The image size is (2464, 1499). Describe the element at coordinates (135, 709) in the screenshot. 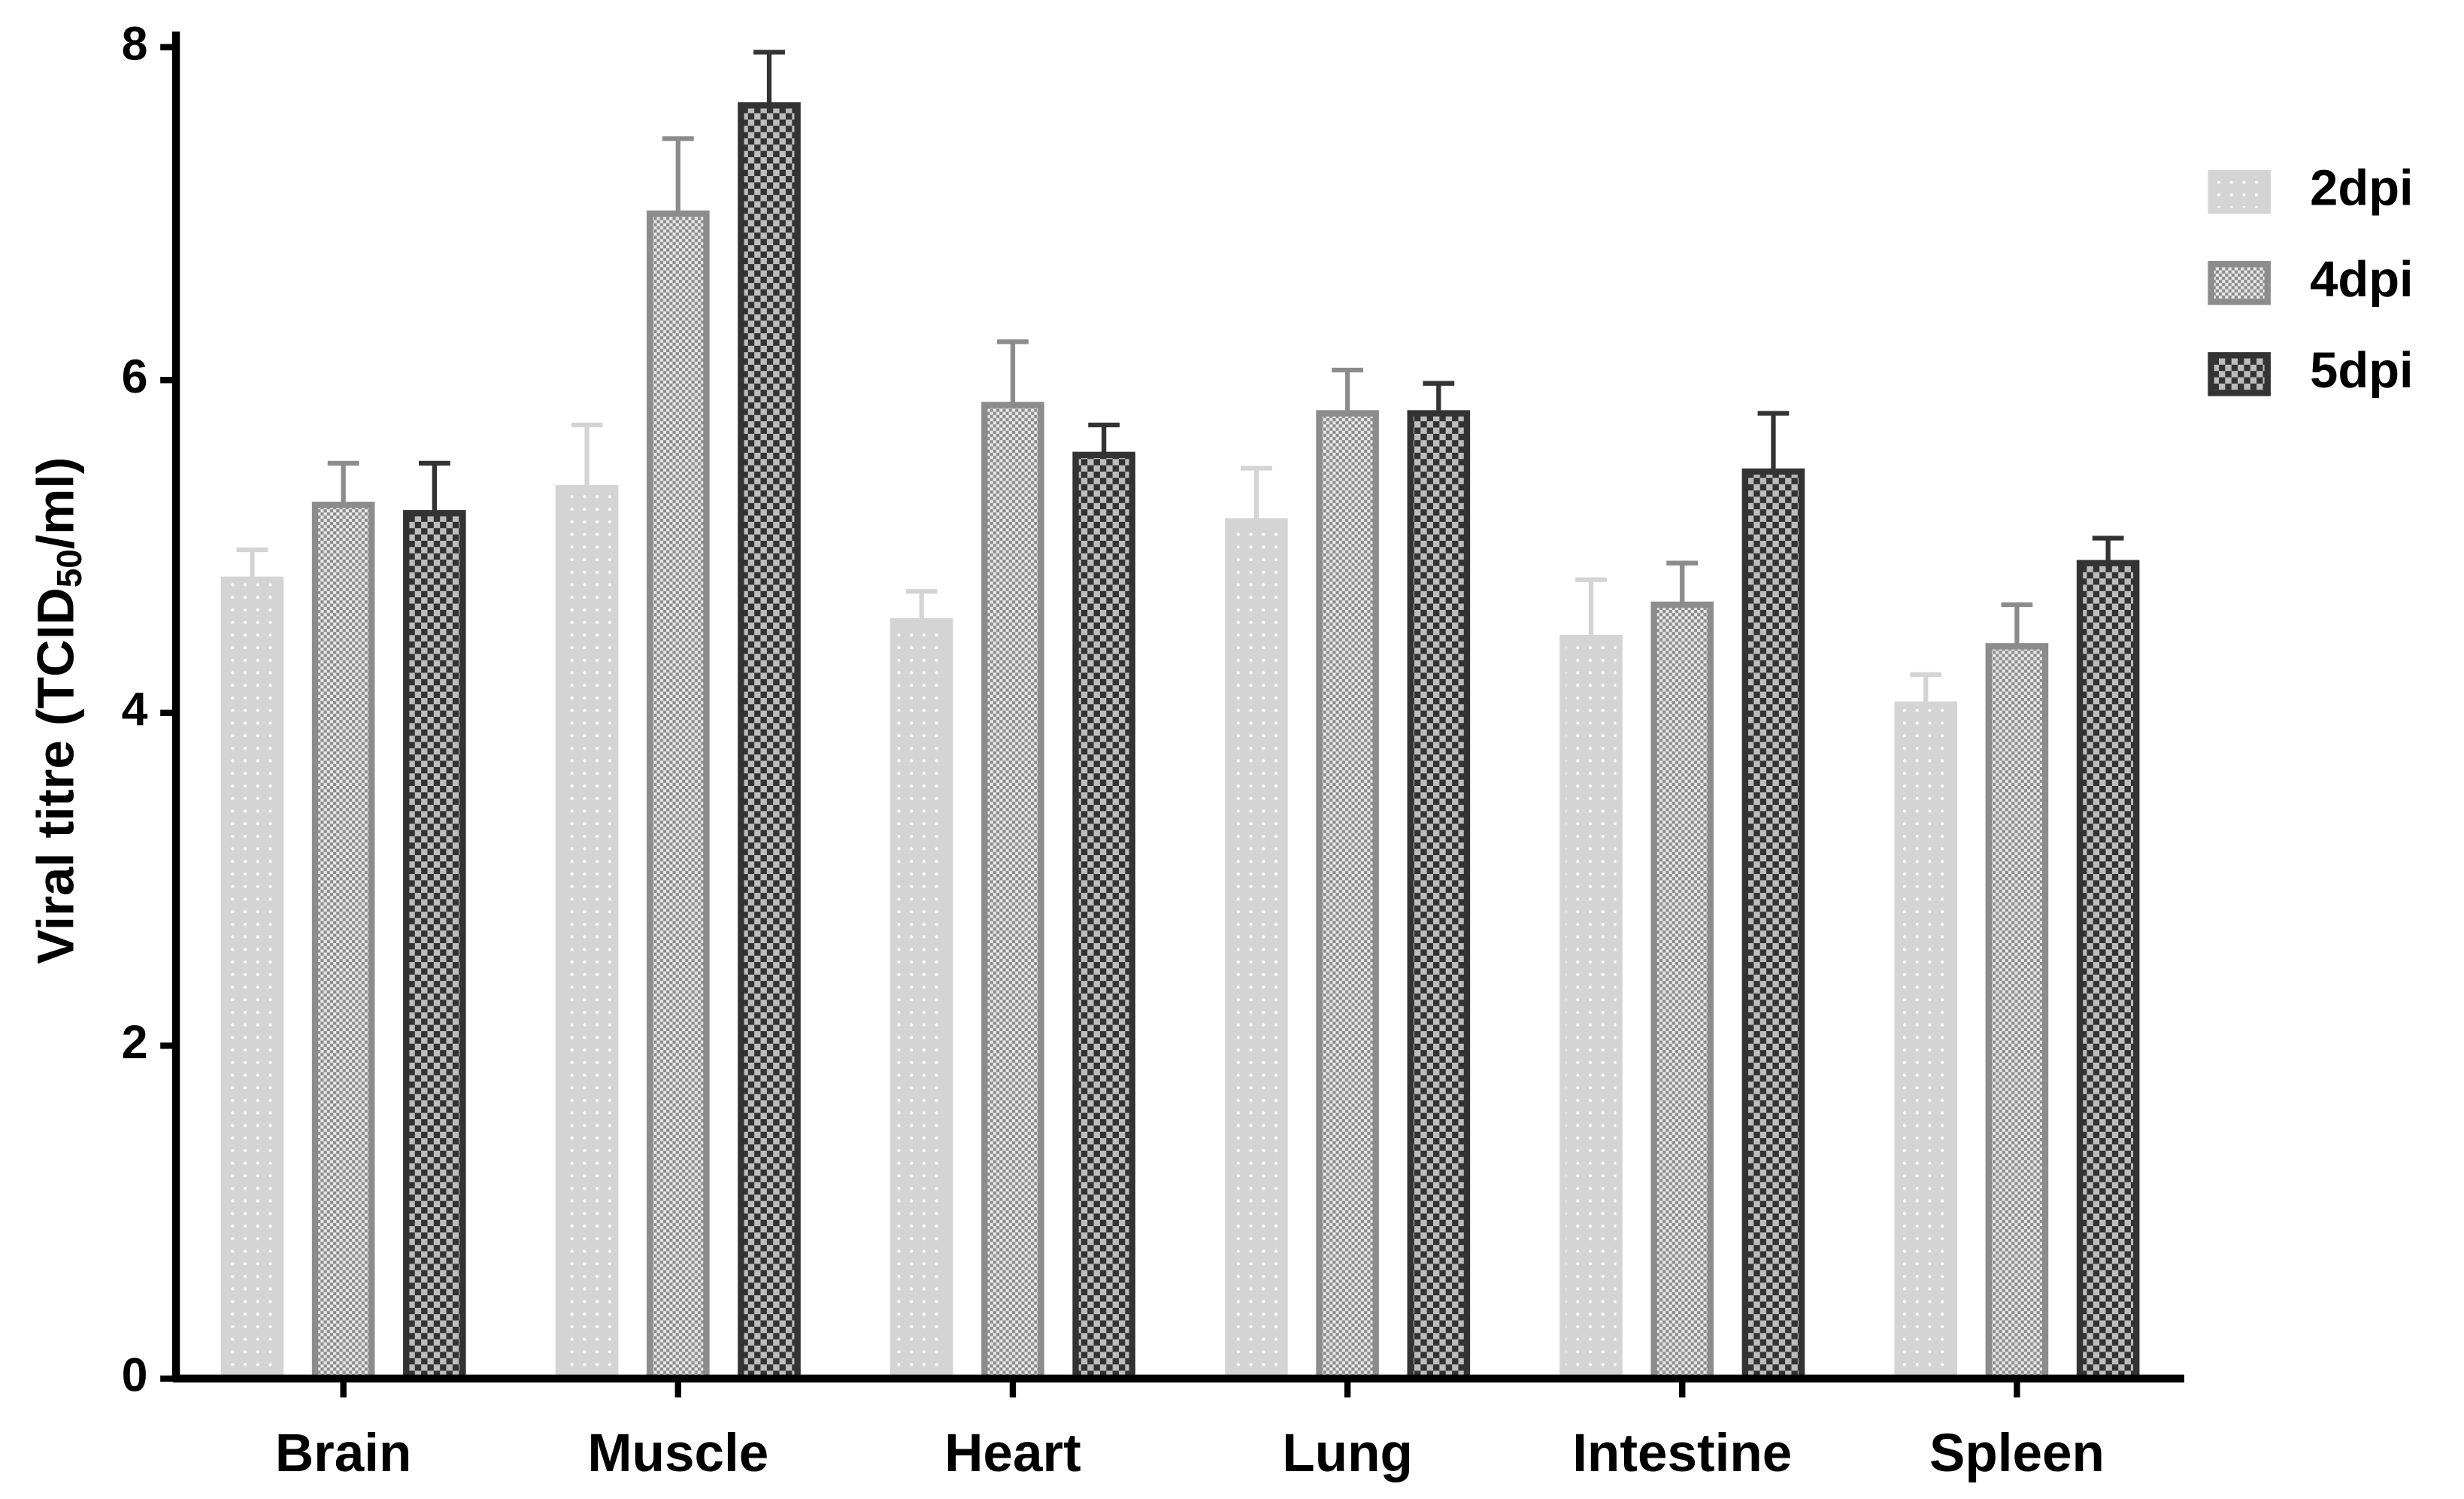

I see `y-tick-label: 4` at that location.